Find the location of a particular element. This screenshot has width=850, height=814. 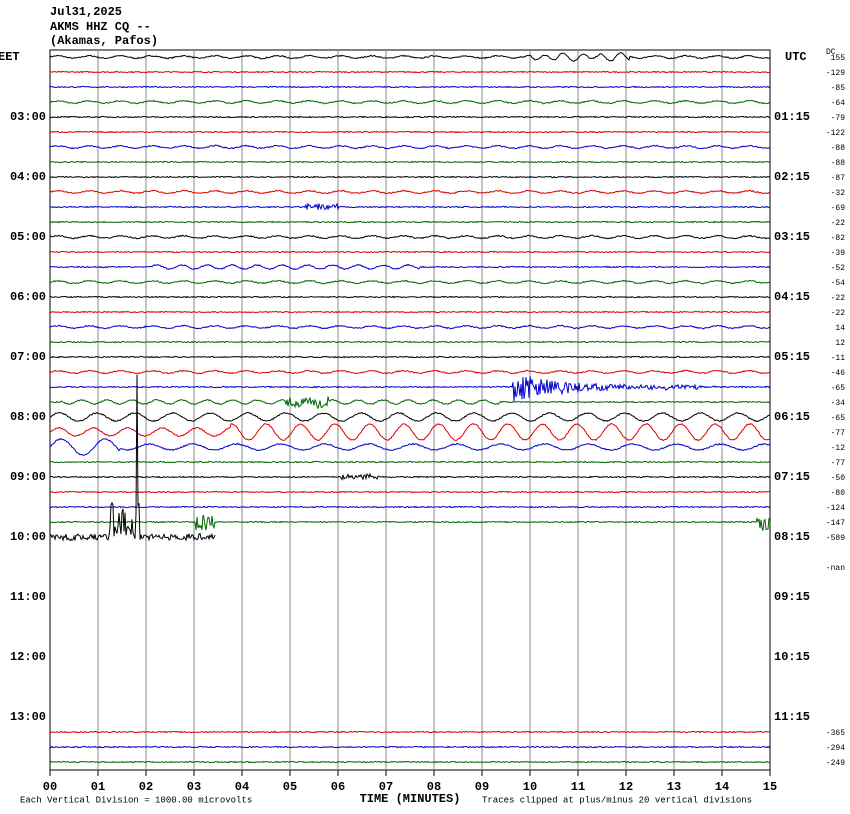

right-hour-label: 11:15 is located at coordinates (792, 717).